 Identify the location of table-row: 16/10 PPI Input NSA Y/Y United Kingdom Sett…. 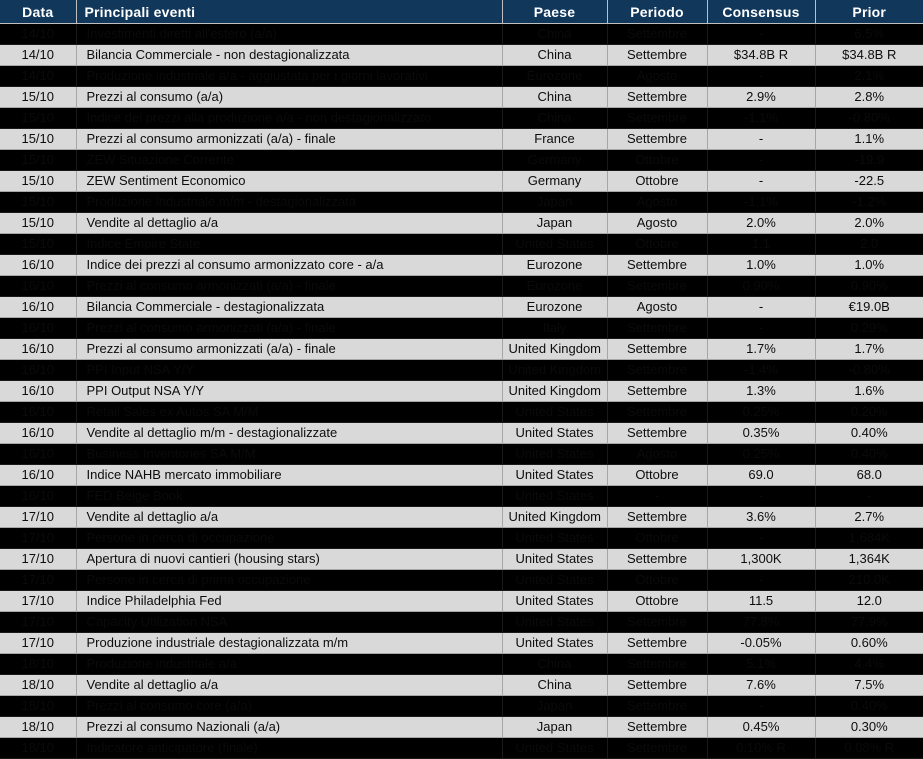
(461, 370).